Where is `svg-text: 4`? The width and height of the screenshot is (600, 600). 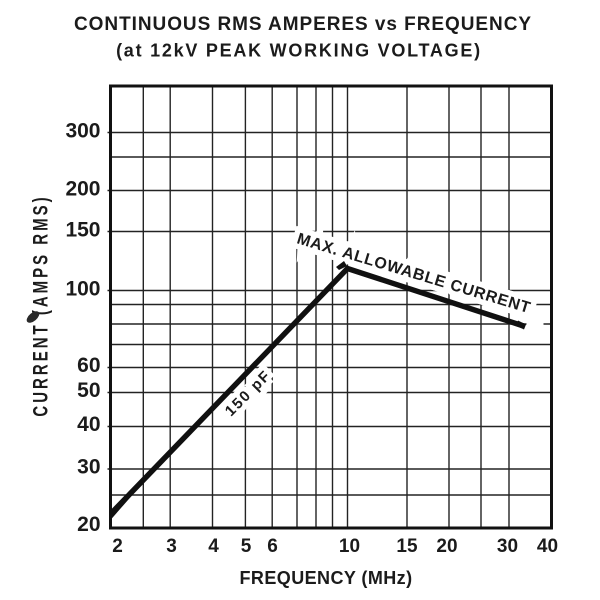
svg-text: 4 is located at coordinates (213, 546).